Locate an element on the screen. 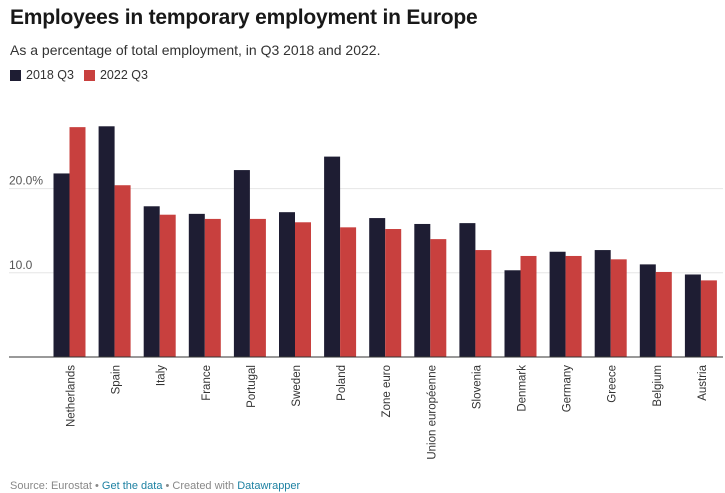  x-tick-label: France is located at coordinates (207, 383).